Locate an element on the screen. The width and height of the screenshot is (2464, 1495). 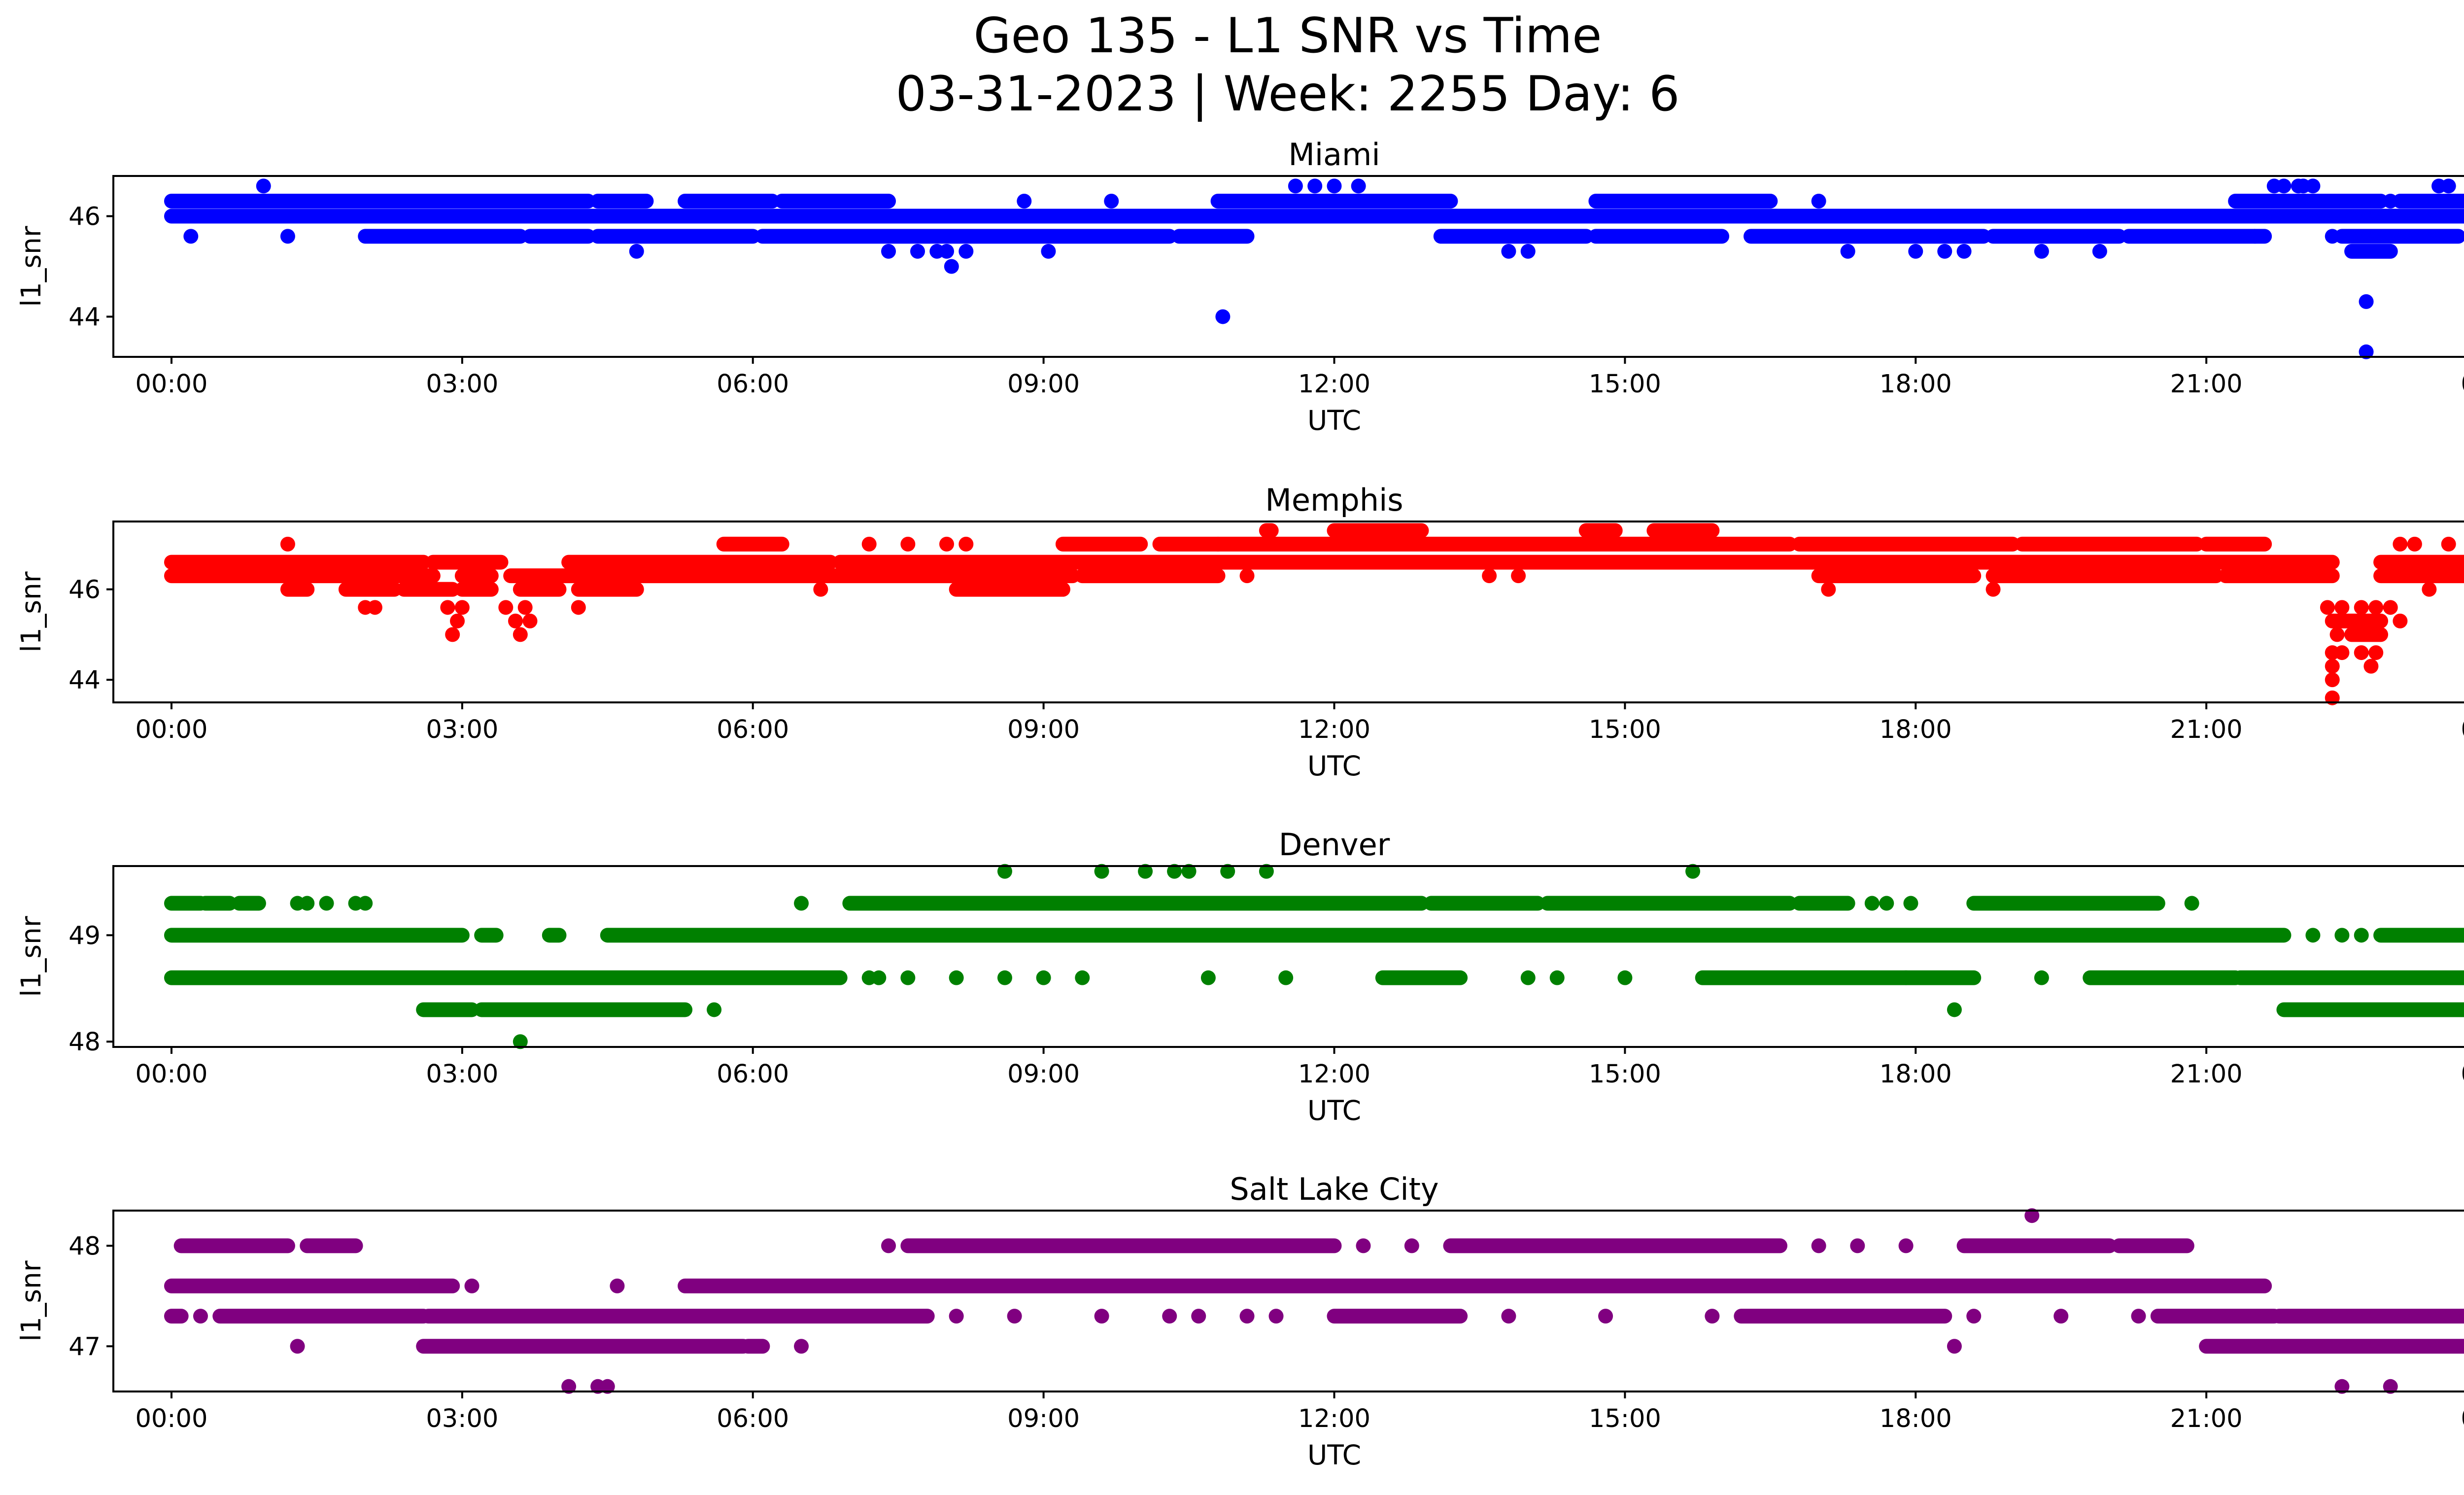
x-tick-label-denver-7: 21:00 is located at coordinates (2206, 1074).